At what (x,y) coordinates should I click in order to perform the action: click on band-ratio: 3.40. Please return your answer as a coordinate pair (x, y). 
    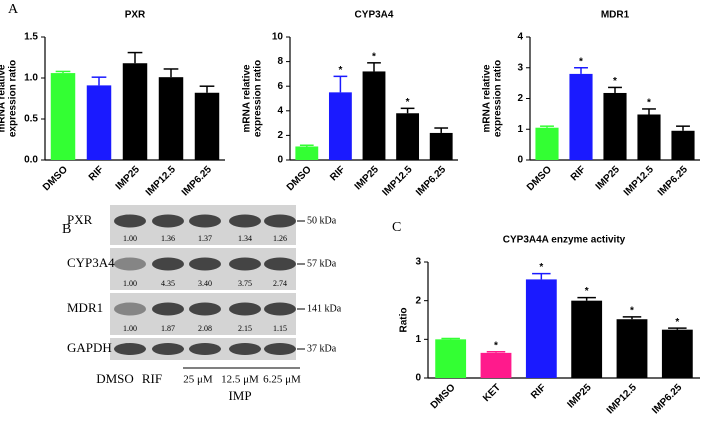
    Looking at the image, I should click on (205, 283).